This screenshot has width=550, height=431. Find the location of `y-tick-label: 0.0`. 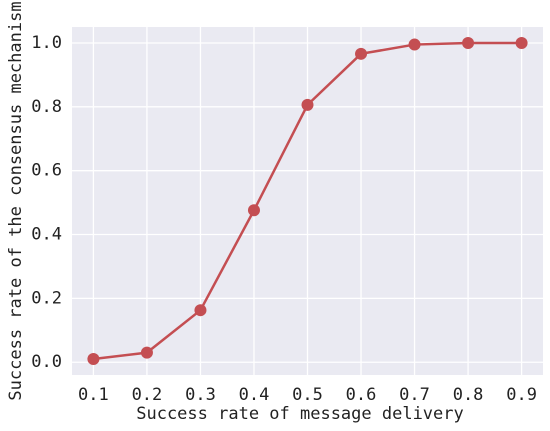

y-tick-label: 0.0 is located at coordinates (46, 362).